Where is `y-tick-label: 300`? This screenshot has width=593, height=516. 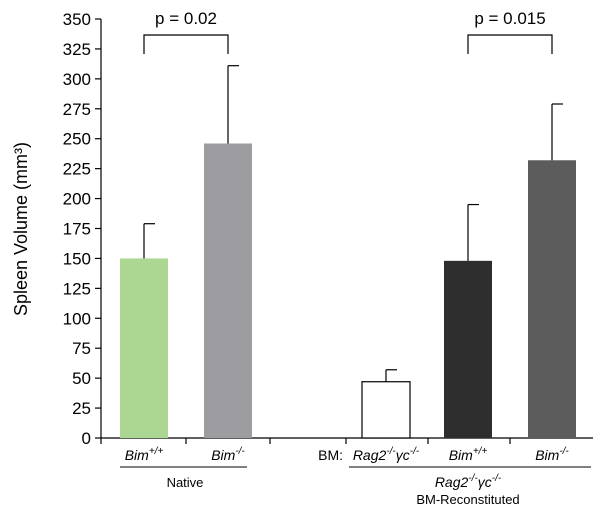
y-tick-label: 300 is located at coordinates (77, 79).